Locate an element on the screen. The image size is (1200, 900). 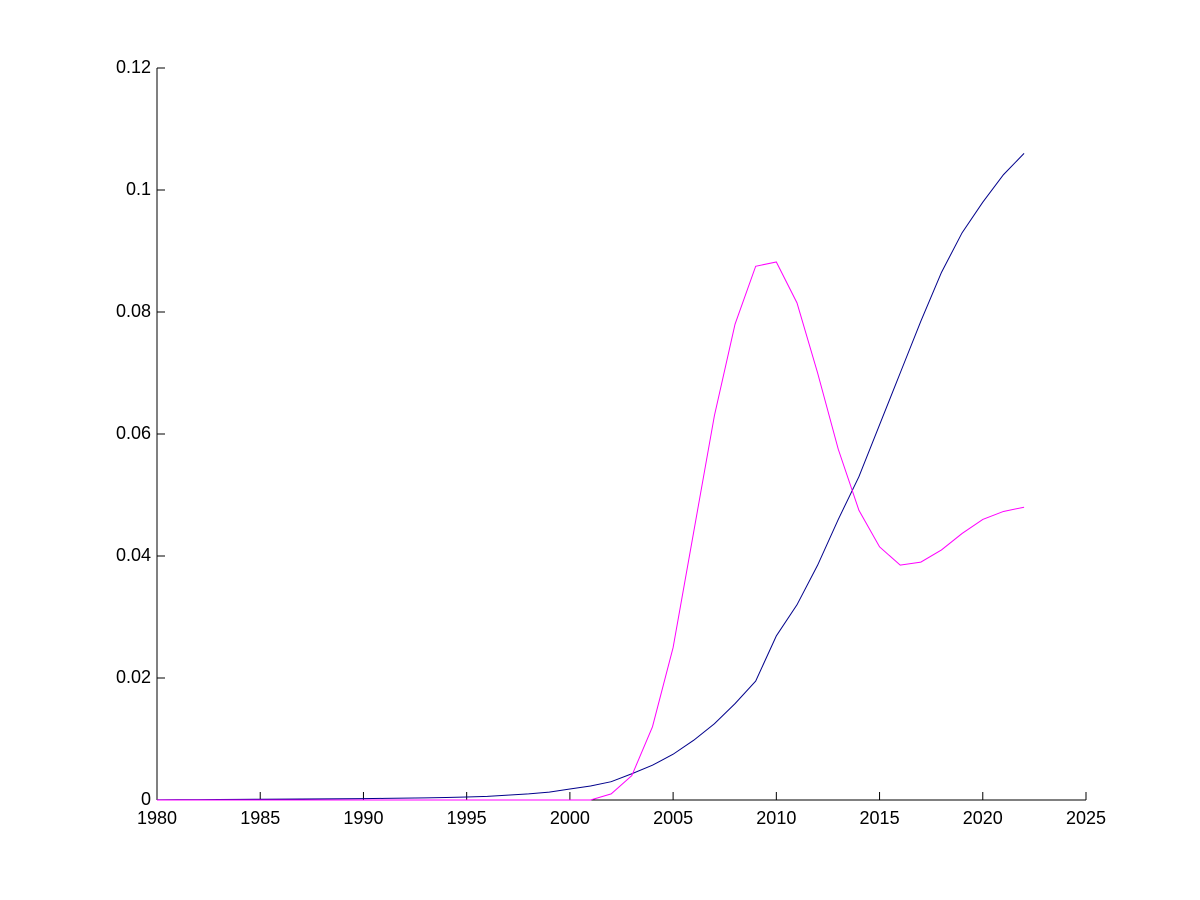
x-tick-label: 2020 is located at coordinates (983, 818).